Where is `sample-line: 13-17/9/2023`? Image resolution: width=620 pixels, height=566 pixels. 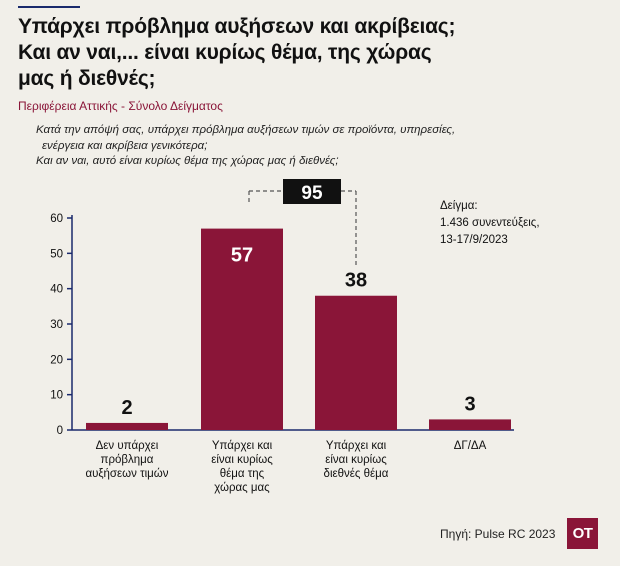
sample-line: 13-17/9/2023 is located at coordinates (474, 240).